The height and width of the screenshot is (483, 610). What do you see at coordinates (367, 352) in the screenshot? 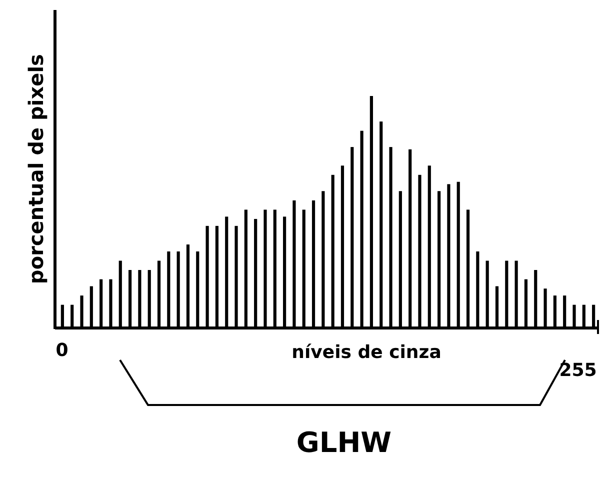
I see `x-axis-title: níveis de cinza` at bounding box center [367, 352].